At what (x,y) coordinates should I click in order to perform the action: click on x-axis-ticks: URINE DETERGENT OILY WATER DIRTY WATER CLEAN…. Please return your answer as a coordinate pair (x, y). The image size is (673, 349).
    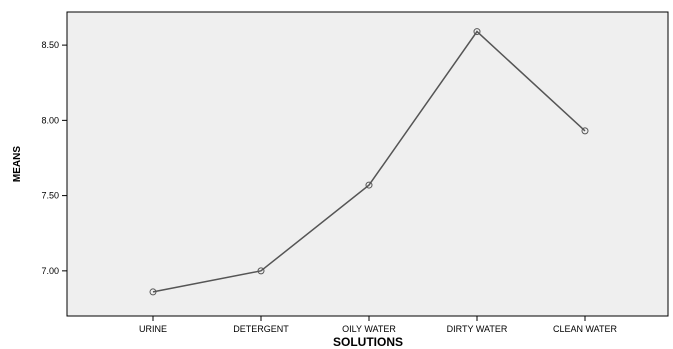
    Looking at the image, I should click on (378, 325).